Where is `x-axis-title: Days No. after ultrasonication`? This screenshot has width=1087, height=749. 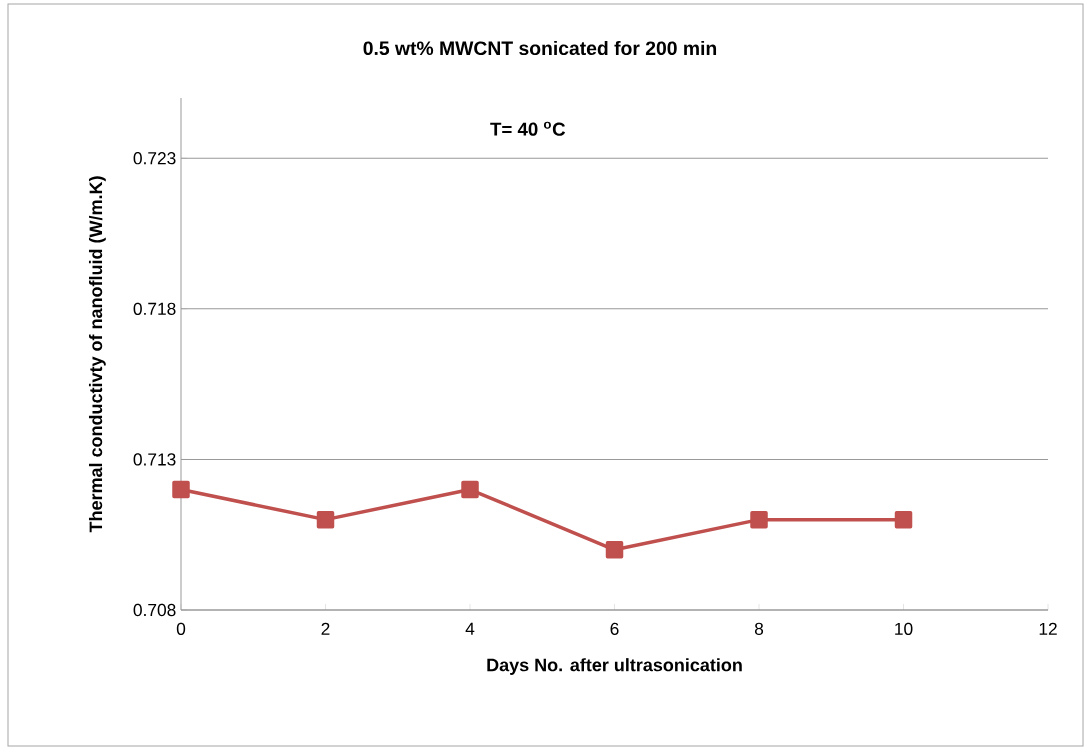
x-axis-title: Days No. after ultrasonication is located at coordinates (614, 666).